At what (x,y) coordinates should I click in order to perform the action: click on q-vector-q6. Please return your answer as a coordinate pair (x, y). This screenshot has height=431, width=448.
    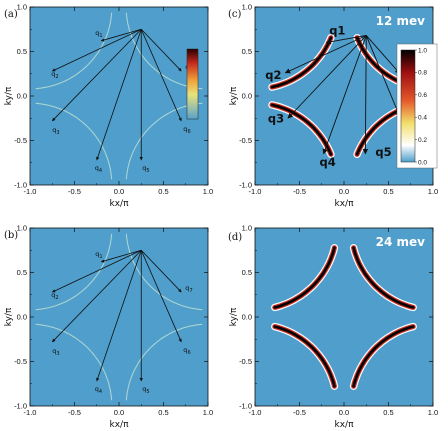
    Looking at the image, I should click on (161, 296).